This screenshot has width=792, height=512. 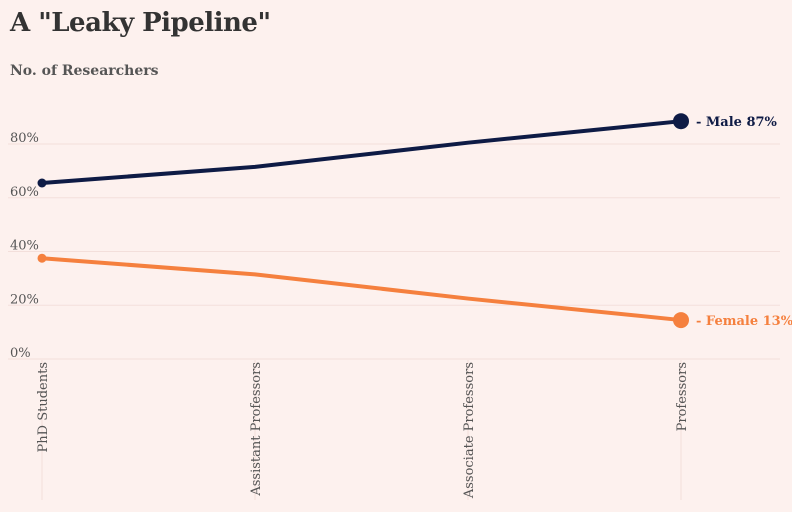 What do you see at coordinates (469, 430) in the screenshot?
I see `x-tick-label: Associate Professors` at bounding box center [469, 430].